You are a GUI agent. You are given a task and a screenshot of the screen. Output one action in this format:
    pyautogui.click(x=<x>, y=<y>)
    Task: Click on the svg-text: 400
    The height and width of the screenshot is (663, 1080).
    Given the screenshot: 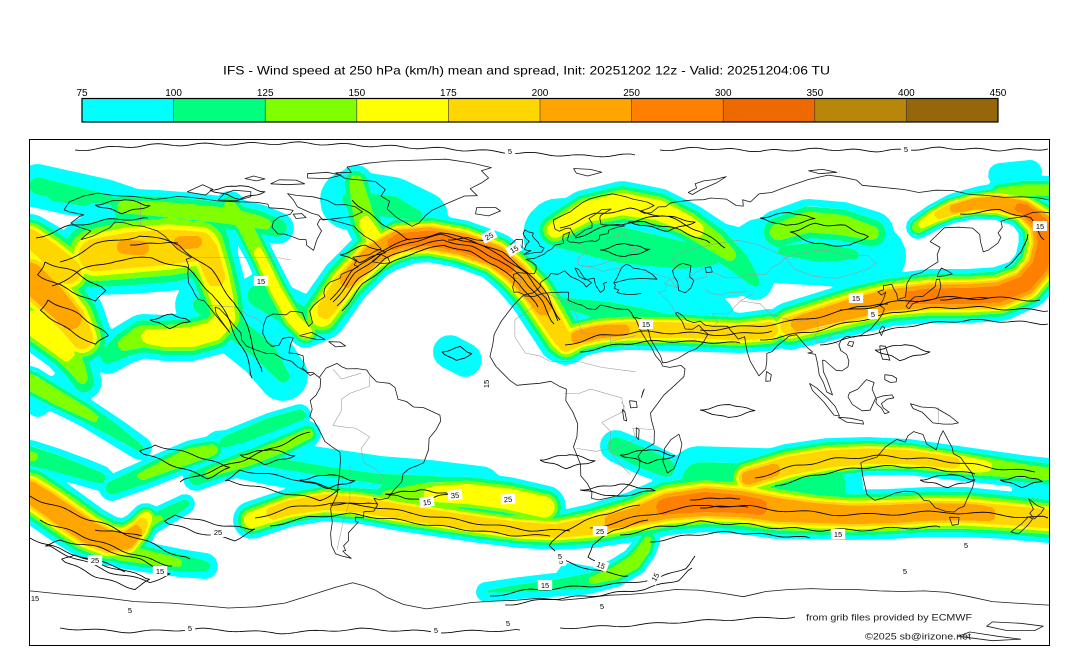 What is the action you would take?
    pyautogui.click(x=906, y=93)
    